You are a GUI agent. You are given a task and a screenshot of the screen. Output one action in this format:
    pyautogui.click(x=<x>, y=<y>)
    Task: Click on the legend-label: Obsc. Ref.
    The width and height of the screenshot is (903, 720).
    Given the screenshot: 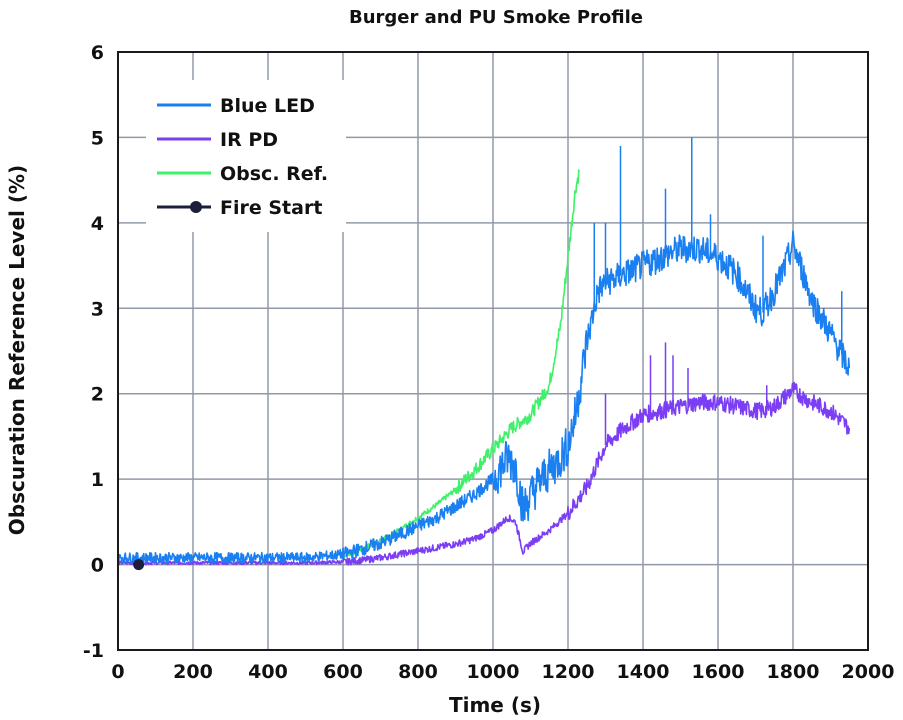 What is the action you would take?
    pyautogui.click(x=274, y=174)
    